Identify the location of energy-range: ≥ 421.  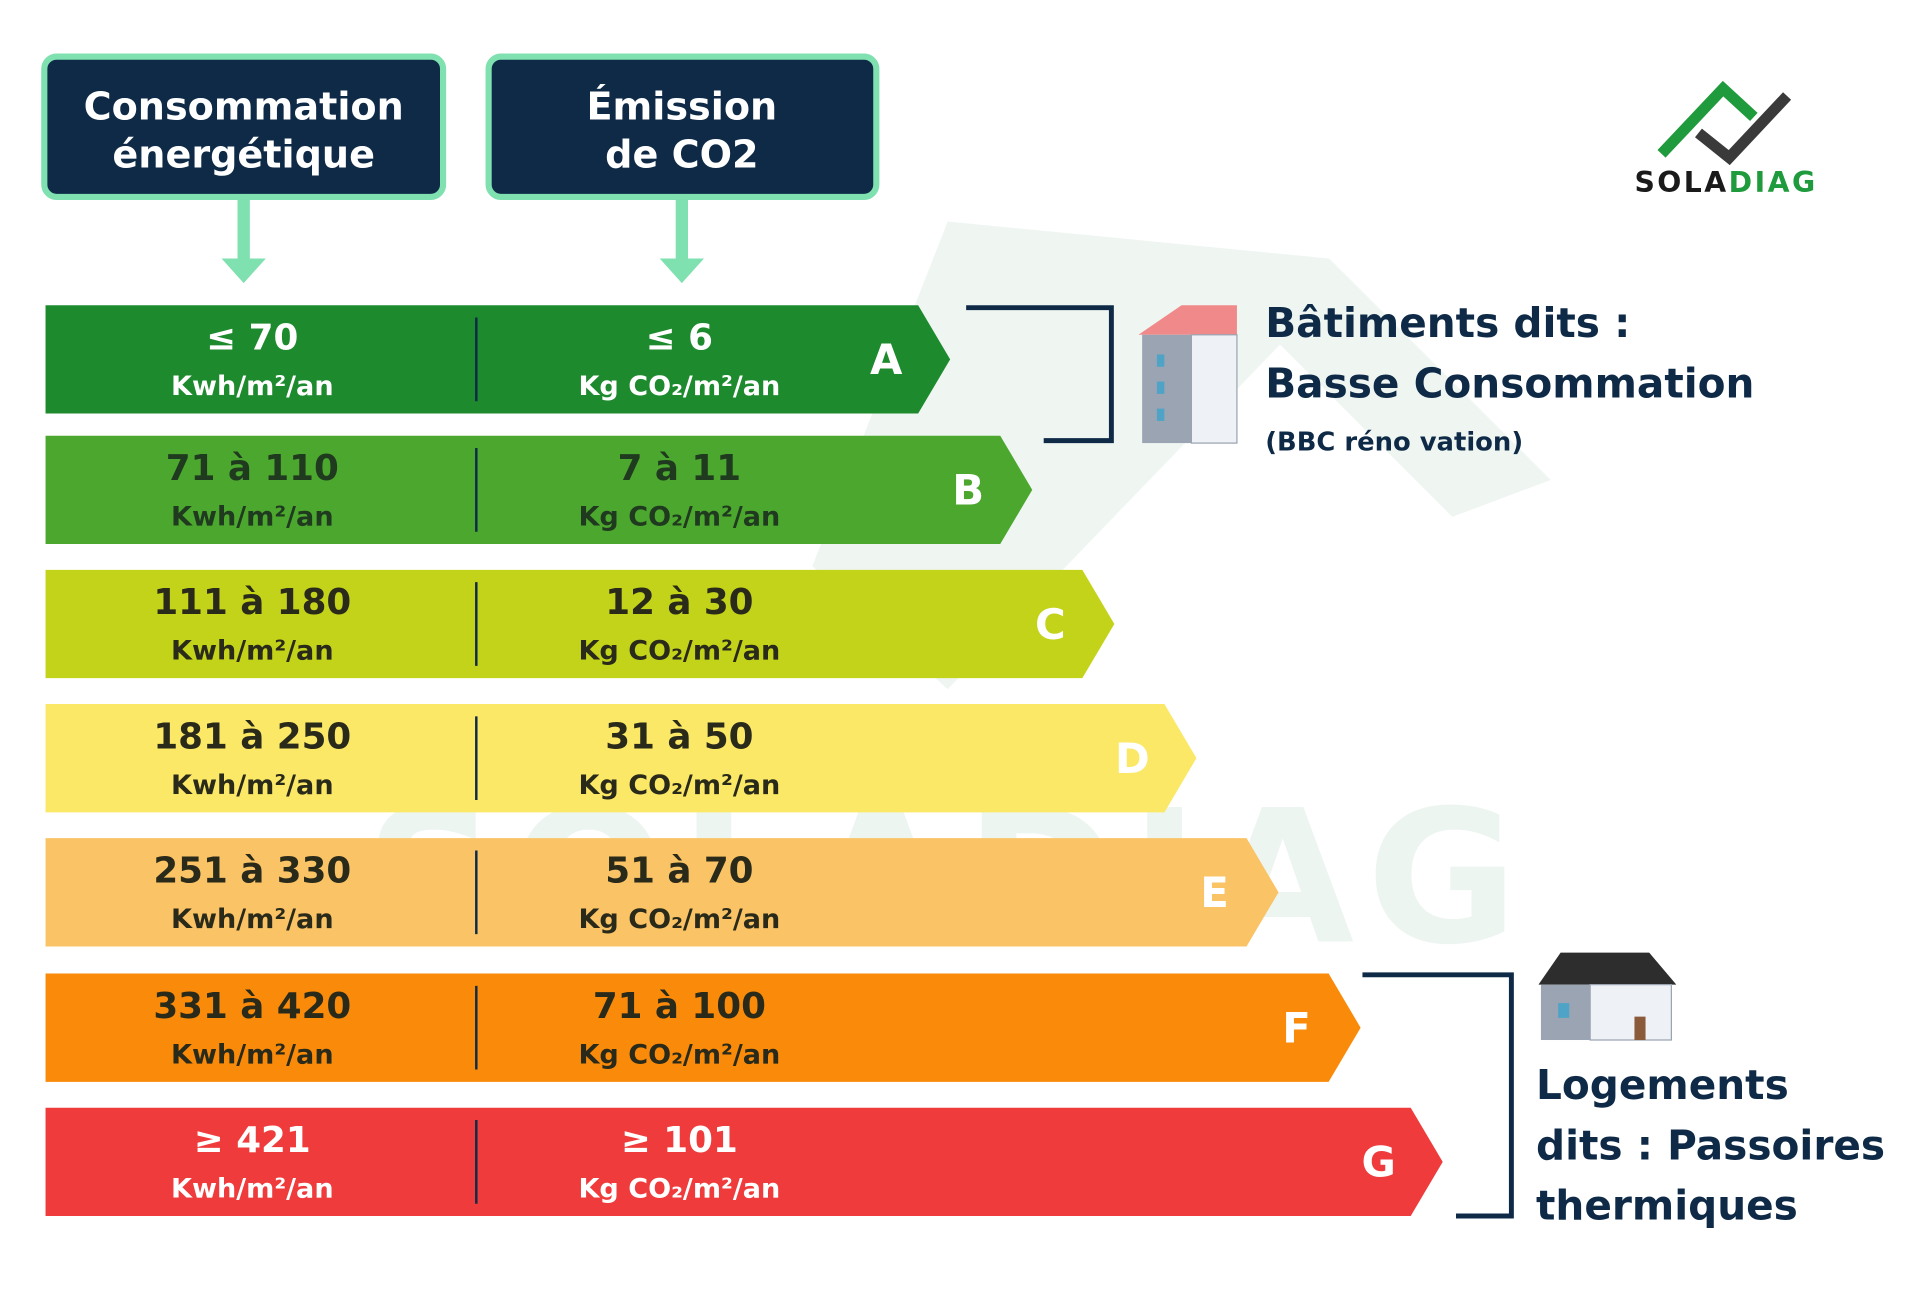
(252, 1140).